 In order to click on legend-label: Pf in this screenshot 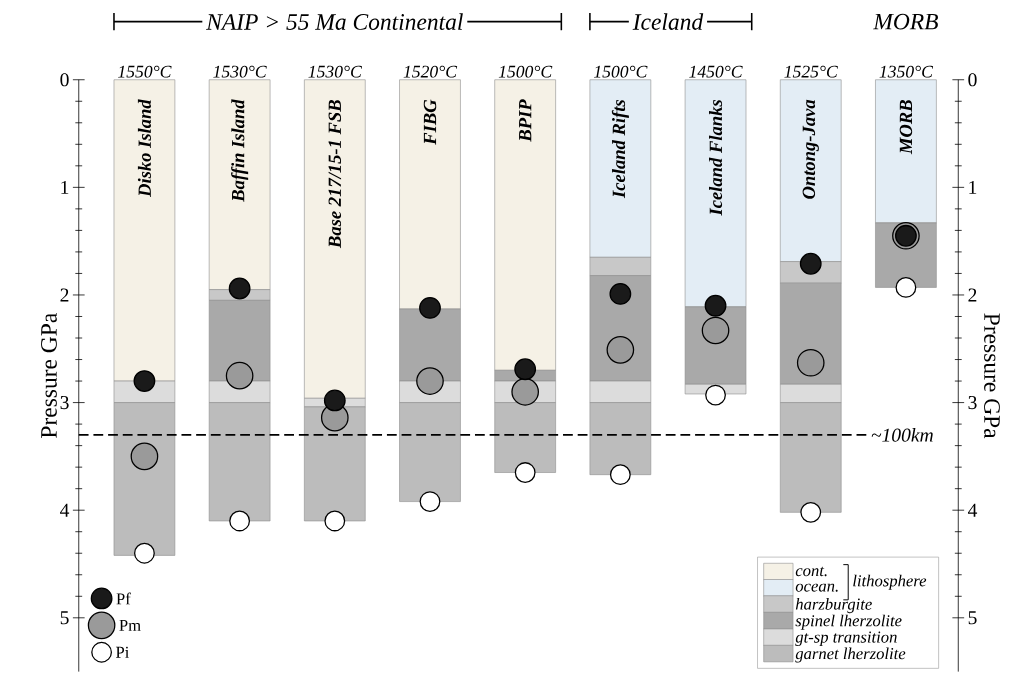, I will do `click(123, 598)`.